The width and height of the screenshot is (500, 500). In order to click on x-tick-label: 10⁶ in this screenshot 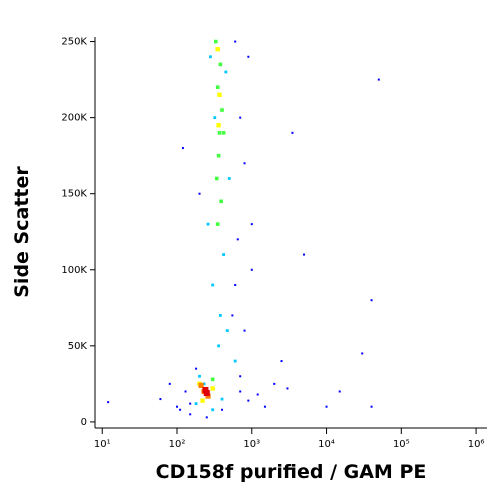, I will do `click(476, 444)`.